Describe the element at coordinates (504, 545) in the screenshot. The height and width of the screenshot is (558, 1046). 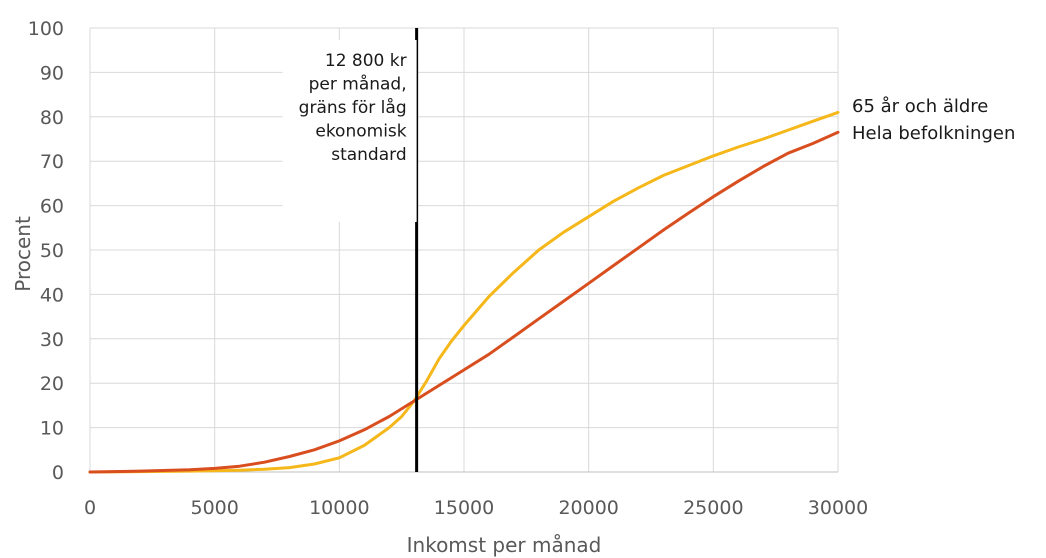
I see `x-axis-title: Inkomst per månad` at that location.